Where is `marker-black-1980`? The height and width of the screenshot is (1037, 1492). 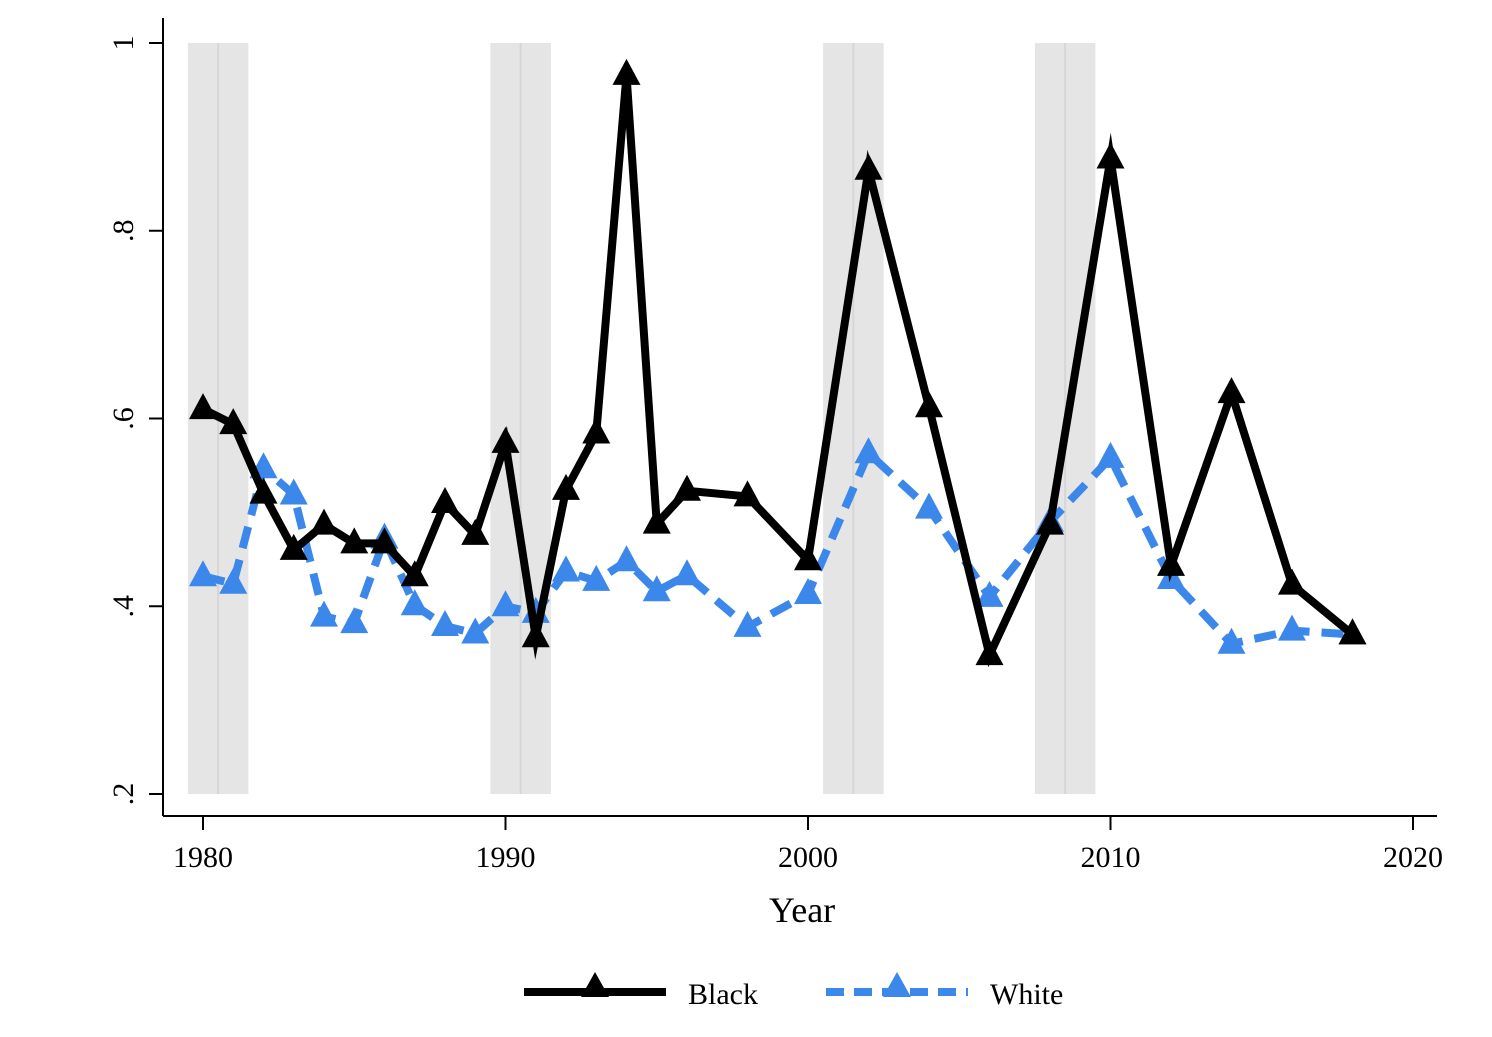
marker-black-1980 is located at coordinates (203, 406).